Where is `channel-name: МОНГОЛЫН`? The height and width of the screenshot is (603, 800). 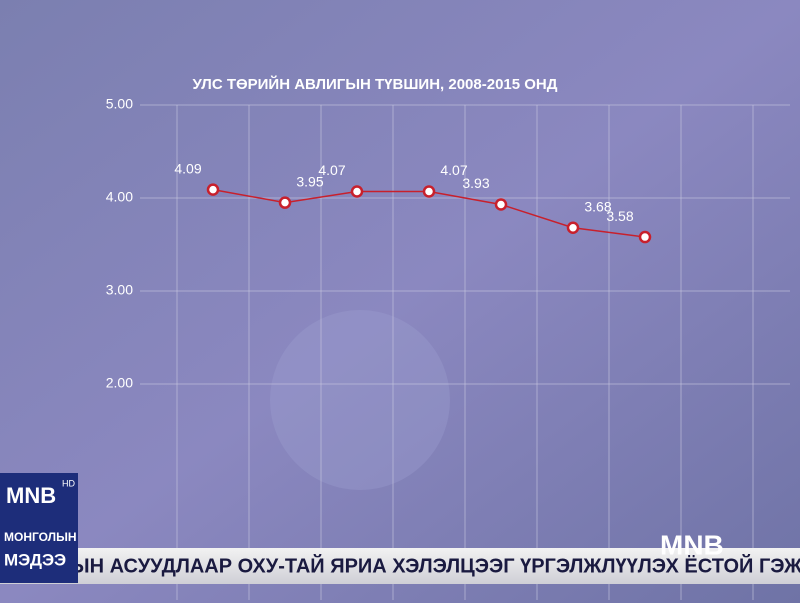 channel-name: МОНГОЛЫН is located at coordinates (40, 537).